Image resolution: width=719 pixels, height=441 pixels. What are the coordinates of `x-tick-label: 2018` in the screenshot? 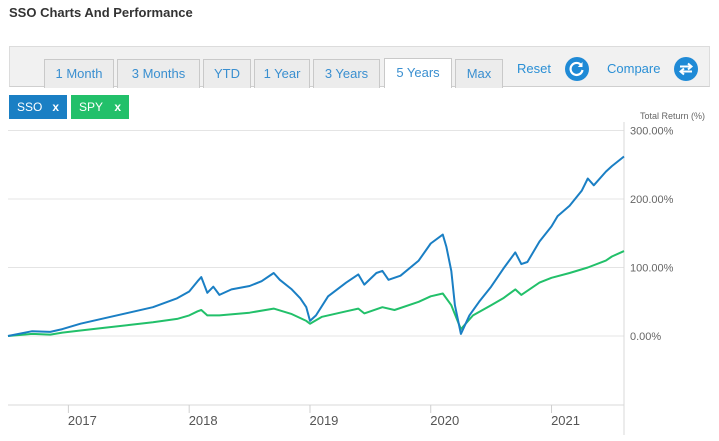 It's located at (203, 420).